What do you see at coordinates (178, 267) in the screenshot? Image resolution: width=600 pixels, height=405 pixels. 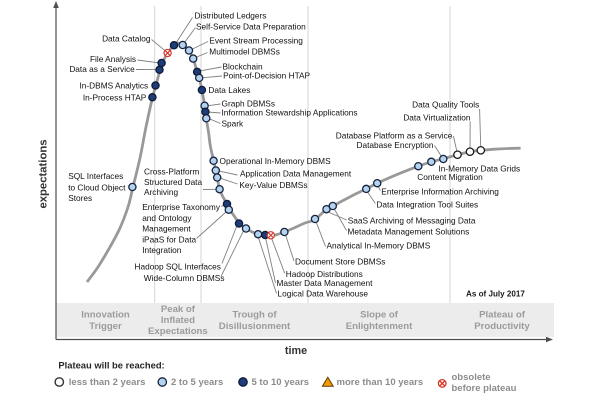 I see `svg-text: Hadoop SQL Interfaces` at bounding box center [178, 267].